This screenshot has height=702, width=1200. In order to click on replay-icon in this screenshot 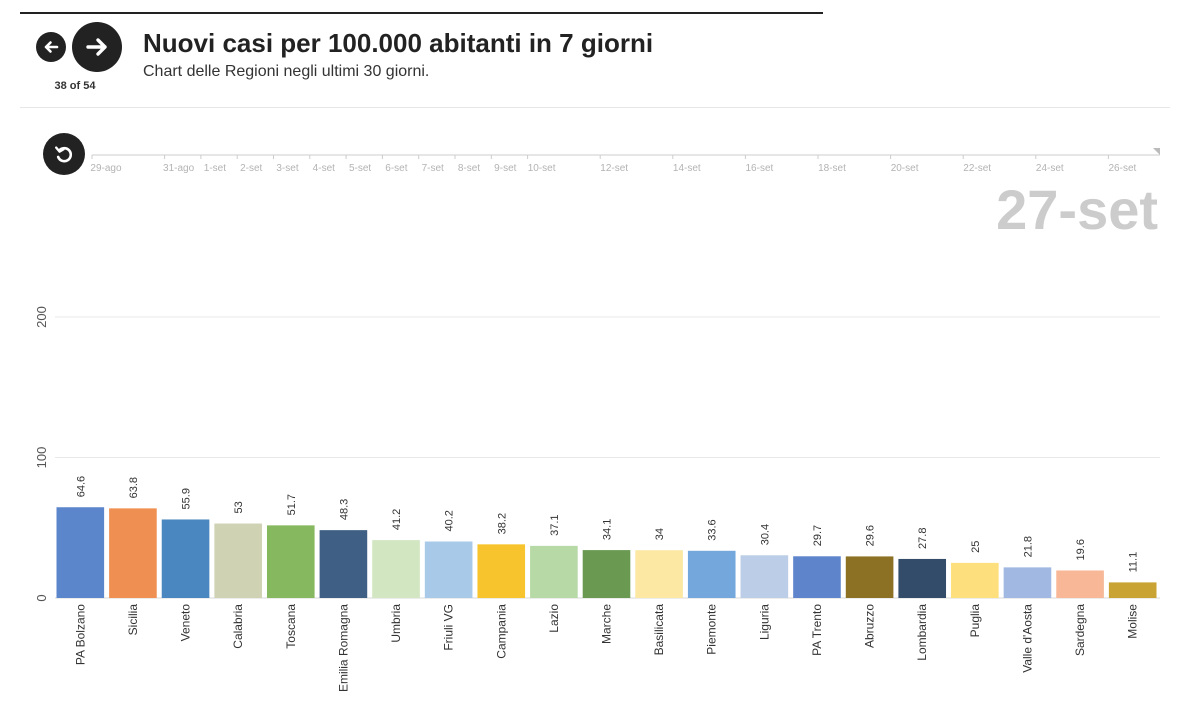, I will do `click(64, 154)`.